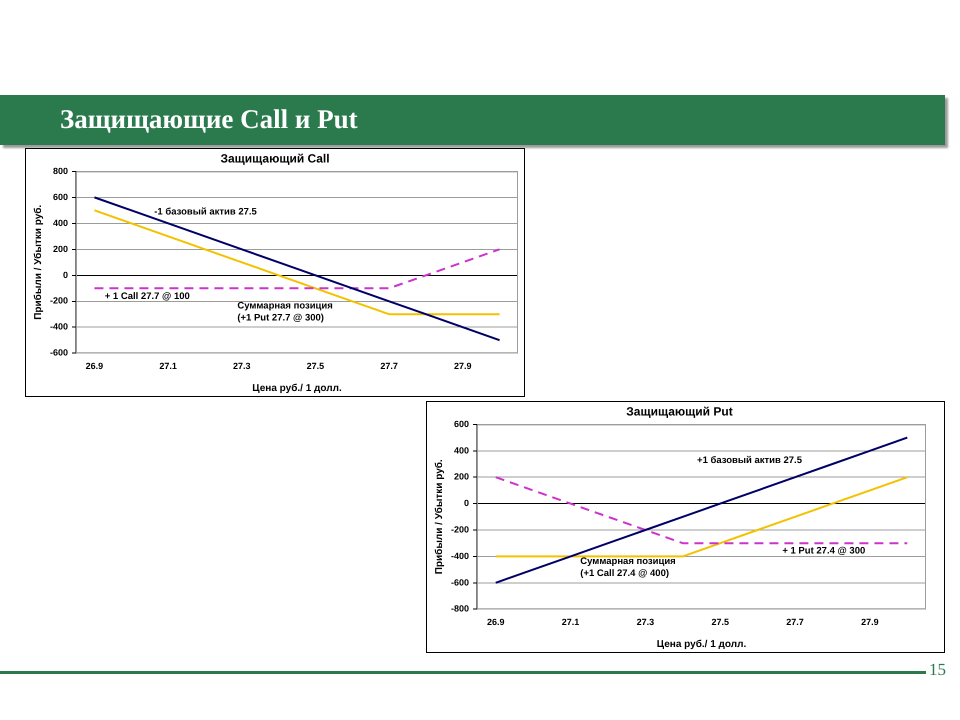 The width and height of the screenshot is (960, 720). Describe the element at coordinates (206, 212) in the screenshot. I see `series-label: -1 базовый актив 27.5` at that location.